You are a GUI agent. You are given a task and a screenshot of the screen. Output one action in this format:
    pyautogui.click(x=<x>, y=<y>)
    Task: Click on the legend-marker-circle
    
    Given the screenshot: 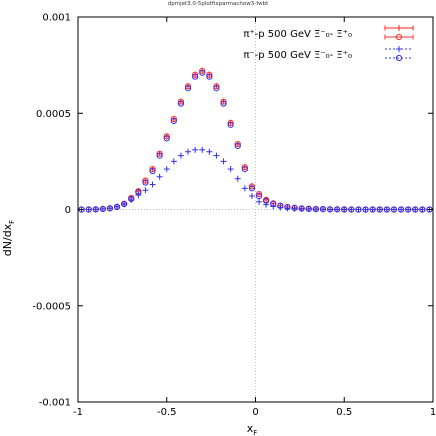 What is the action you would take?
    pyautogui.click(x=399, y=37)
    